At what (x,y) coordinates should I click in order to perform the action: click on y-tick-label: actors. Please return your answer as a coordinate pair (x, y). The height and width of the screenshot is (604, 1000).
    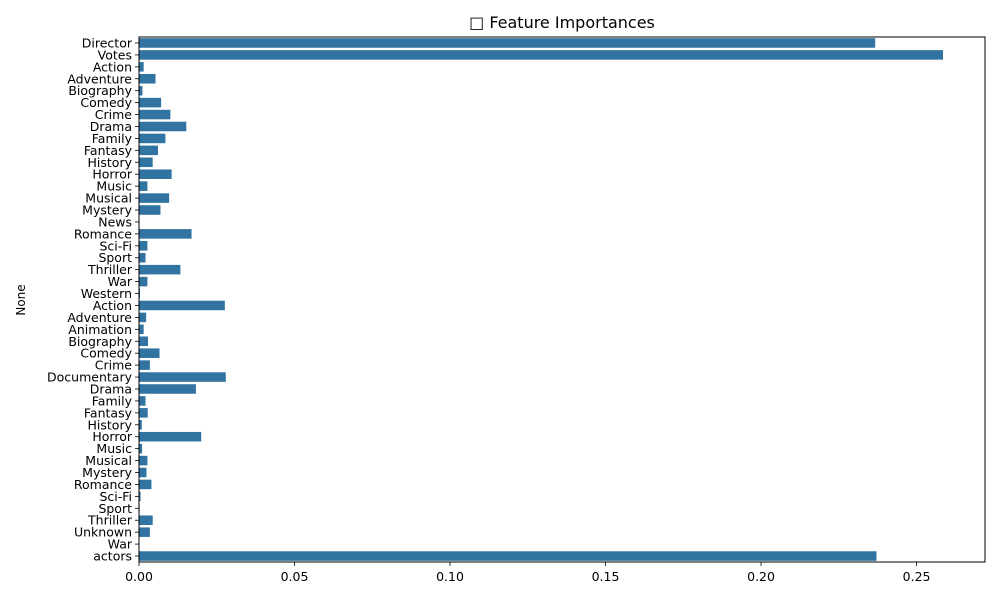
    Looking at the image, I should click on (112, 556).